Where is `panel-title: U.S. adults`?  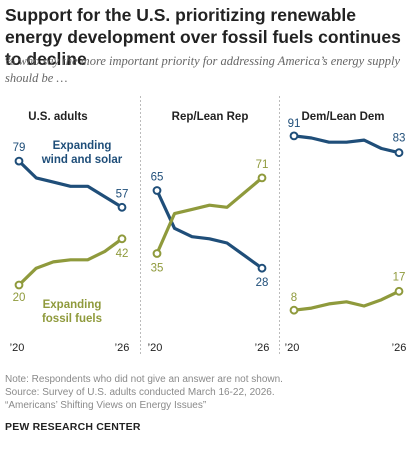 panel-title: U.S. adults is located at coordinates (57, 117).